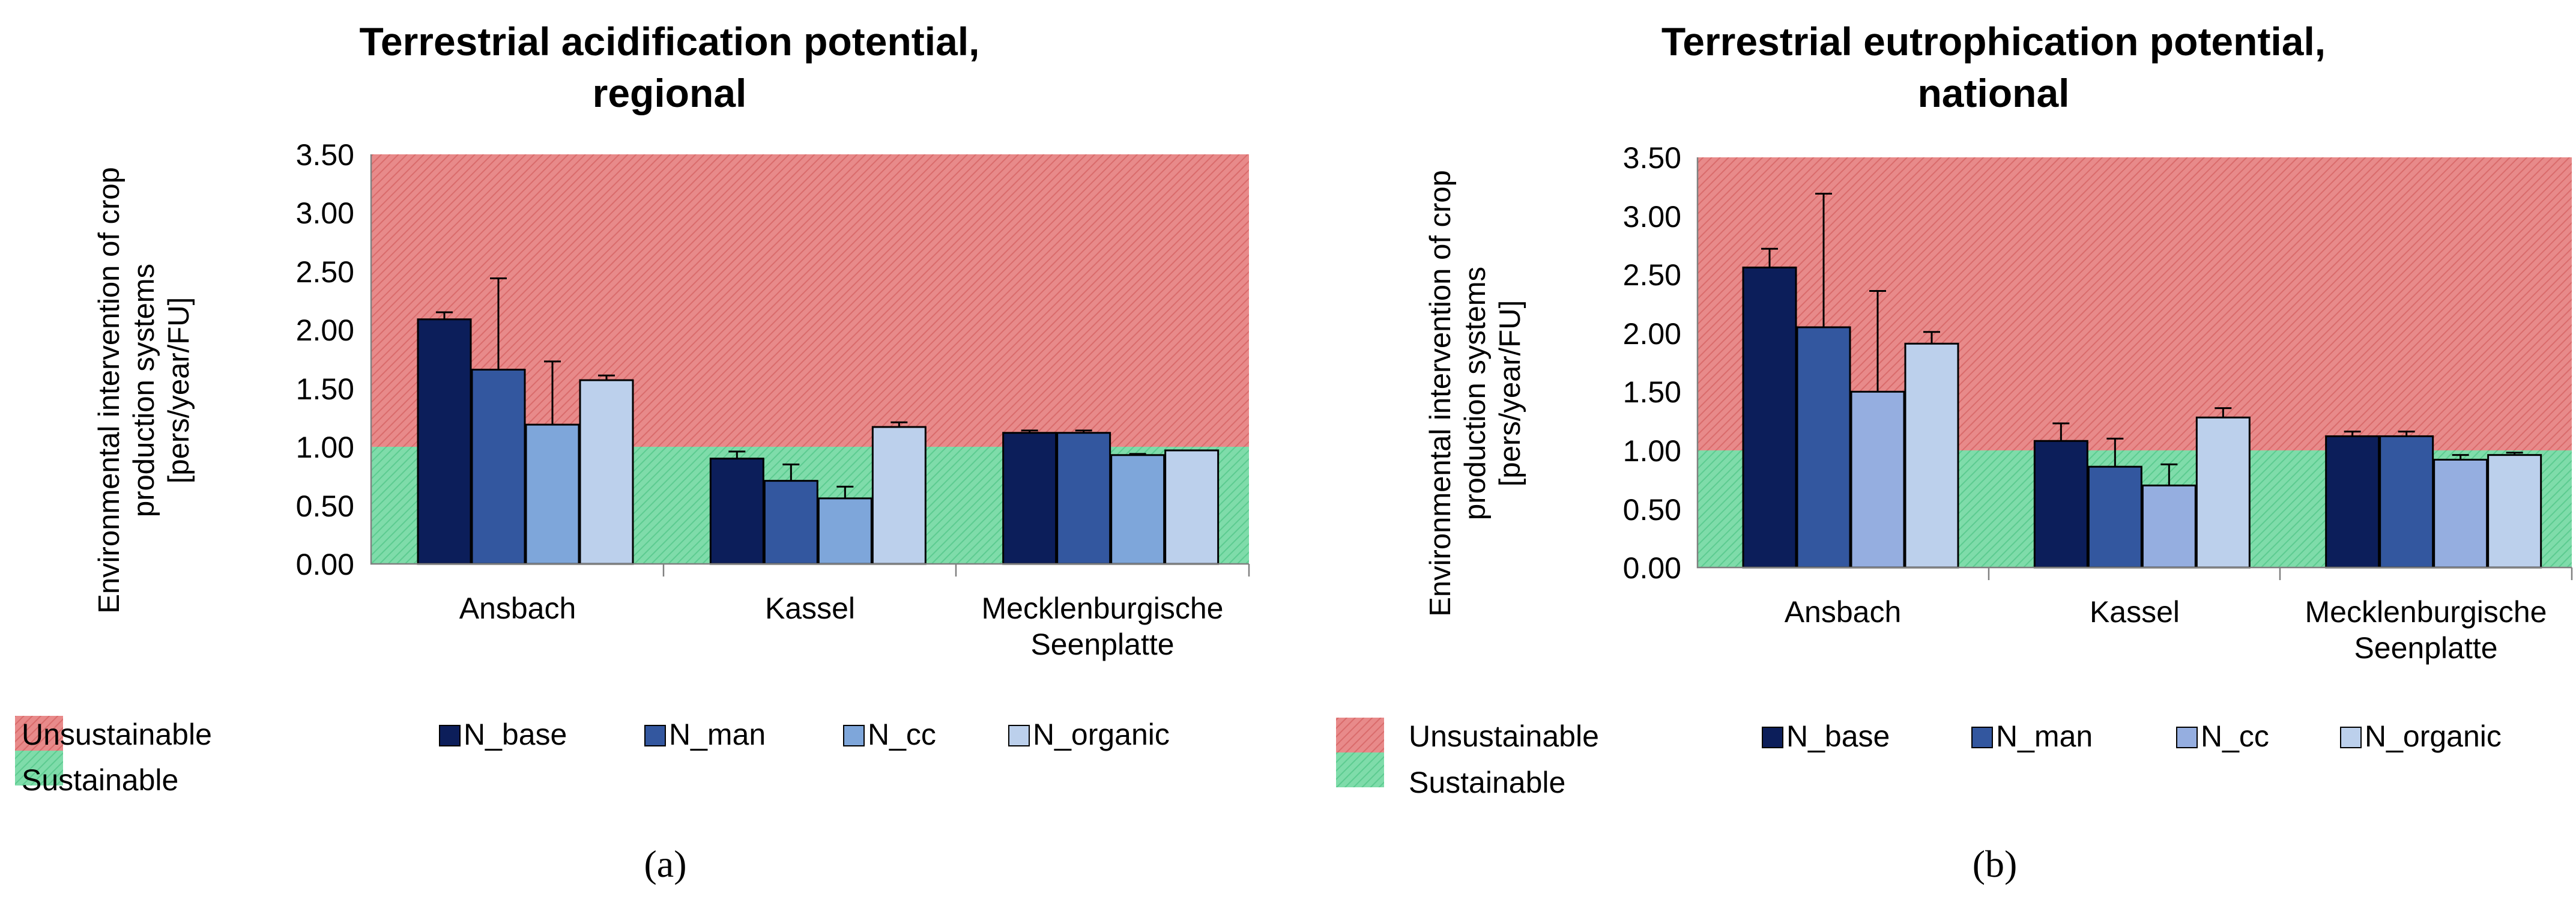  I want to click on chart-a-legend-n-man: N_man, so click(717, 734).